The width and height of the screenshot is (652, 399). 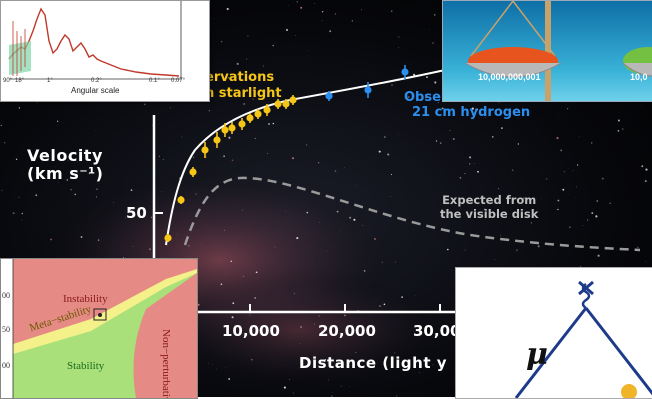 What do you see at coordinates (166, 364) in the screenshot?
I see `nonperturbative-label: Non−perturbativ` at bounding box center [166, 364].